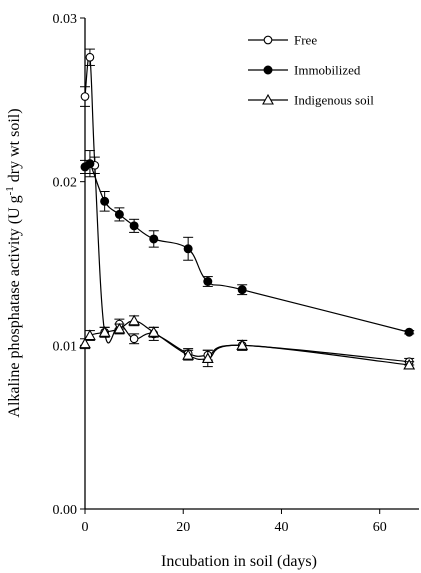  What do you see at coordinates (183, 527) in the screenshot?
I see `x-tick-label: 20` at bounding box center [183, 527].